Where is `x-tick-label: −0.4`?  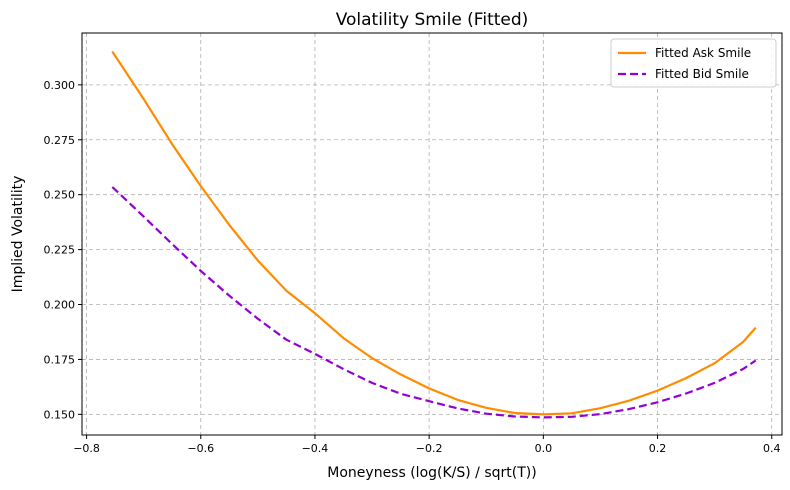
x-tick-label: −0.4 is located at coordinates (315, 448).